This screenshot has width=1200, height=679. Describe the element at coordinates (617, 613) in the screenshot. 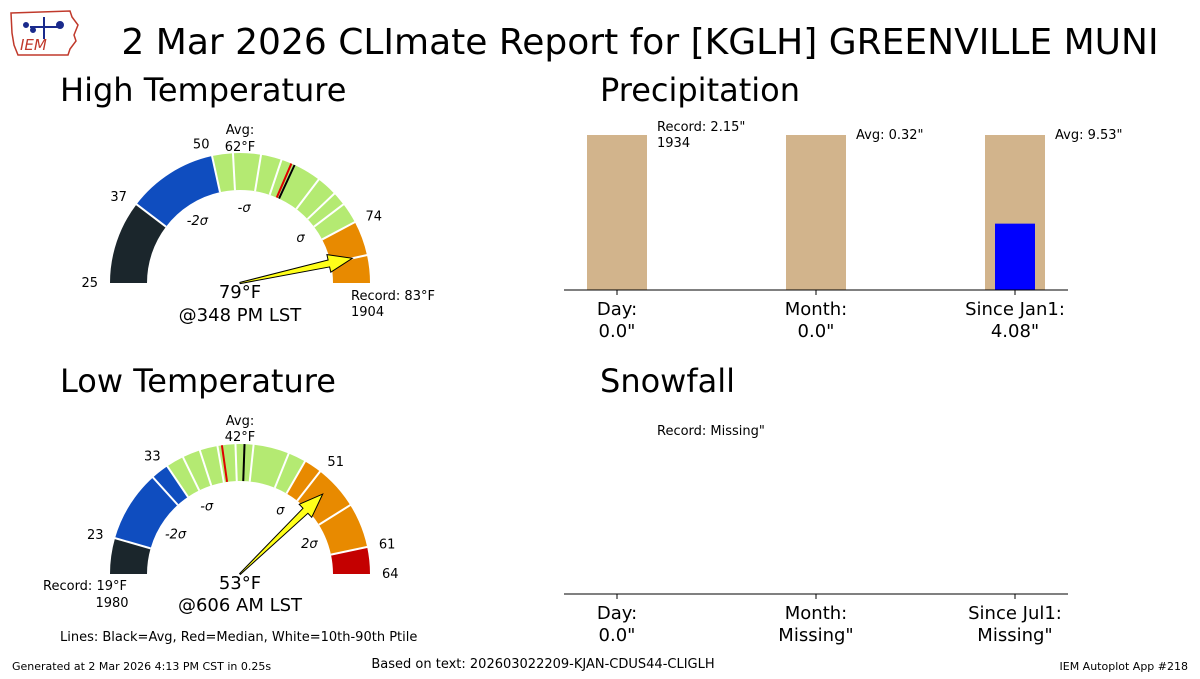

I see `snow-cat-day: Day:` at that location.